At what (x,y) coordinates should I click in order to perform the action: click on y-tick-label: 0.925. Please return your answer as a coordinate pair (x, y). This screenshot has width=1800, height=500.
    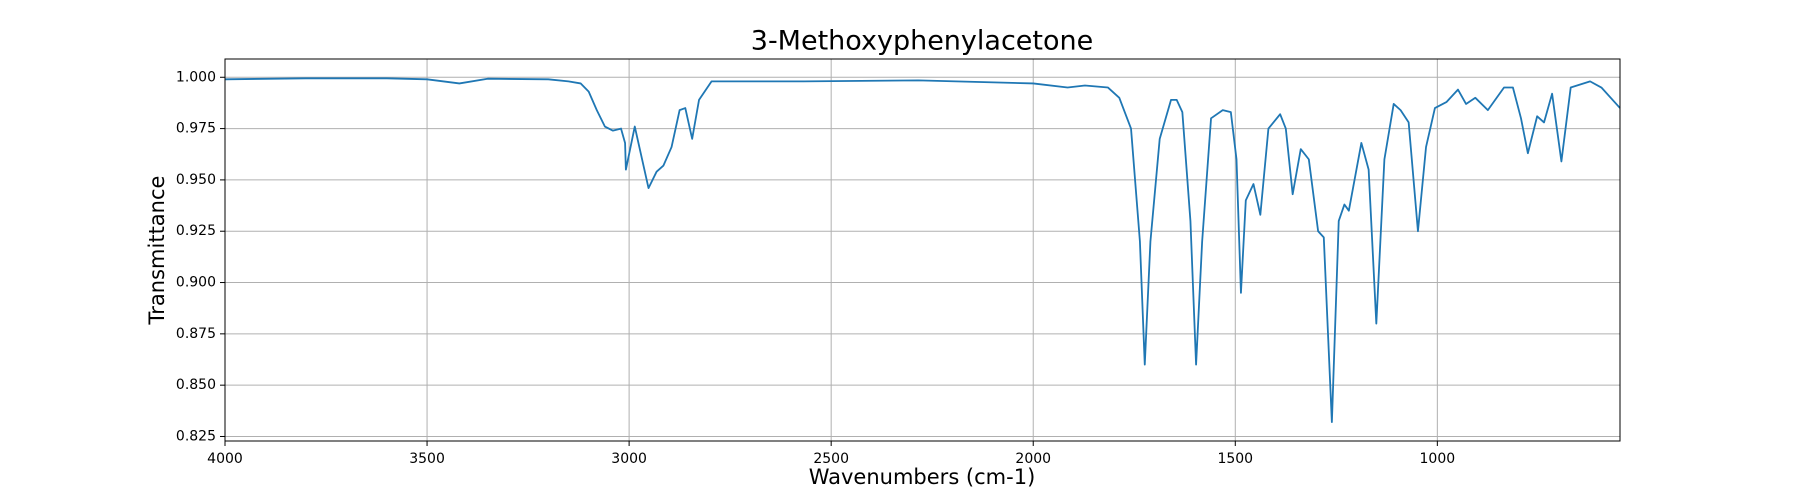
    Looking at the image, I should click on (196, 231).